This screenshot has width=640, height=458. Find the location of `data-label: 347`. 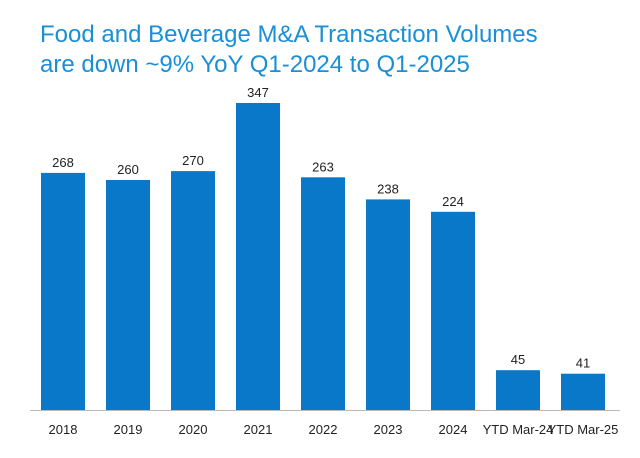

data-label: 347 is located at coordinates (258, 92).